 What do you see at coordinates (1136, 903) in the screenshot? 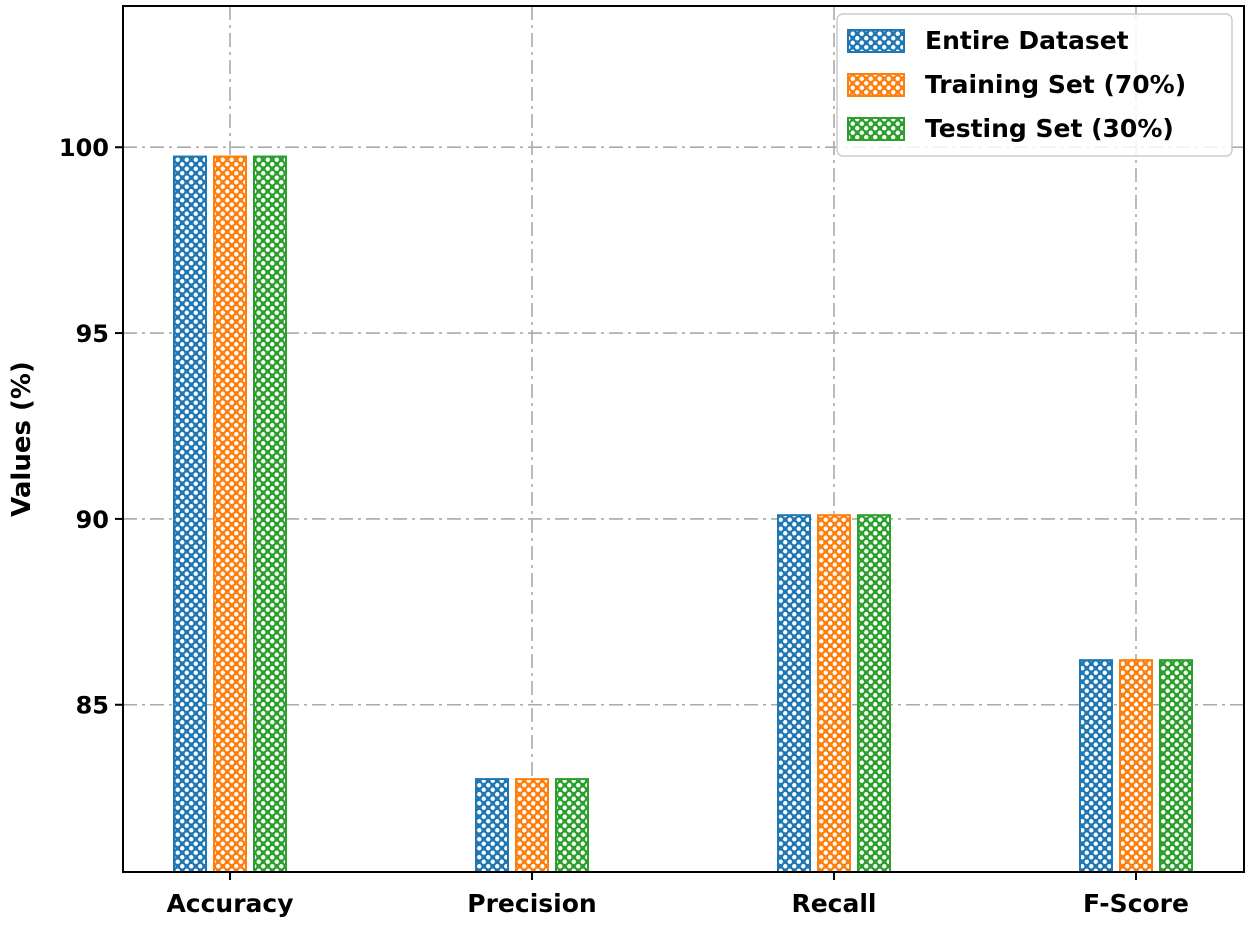
I see `x-tick-label: F-Score` at bounding box center [1136, 903].